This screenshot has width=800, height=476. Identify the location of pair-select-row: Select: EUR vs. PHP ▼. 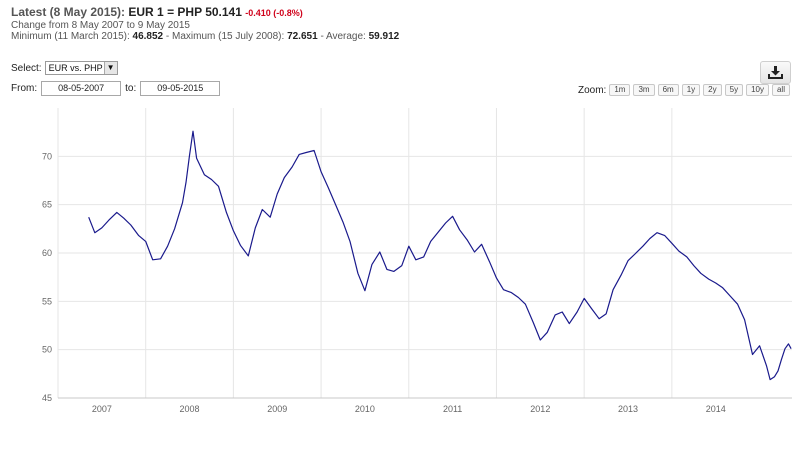
(64, 68).